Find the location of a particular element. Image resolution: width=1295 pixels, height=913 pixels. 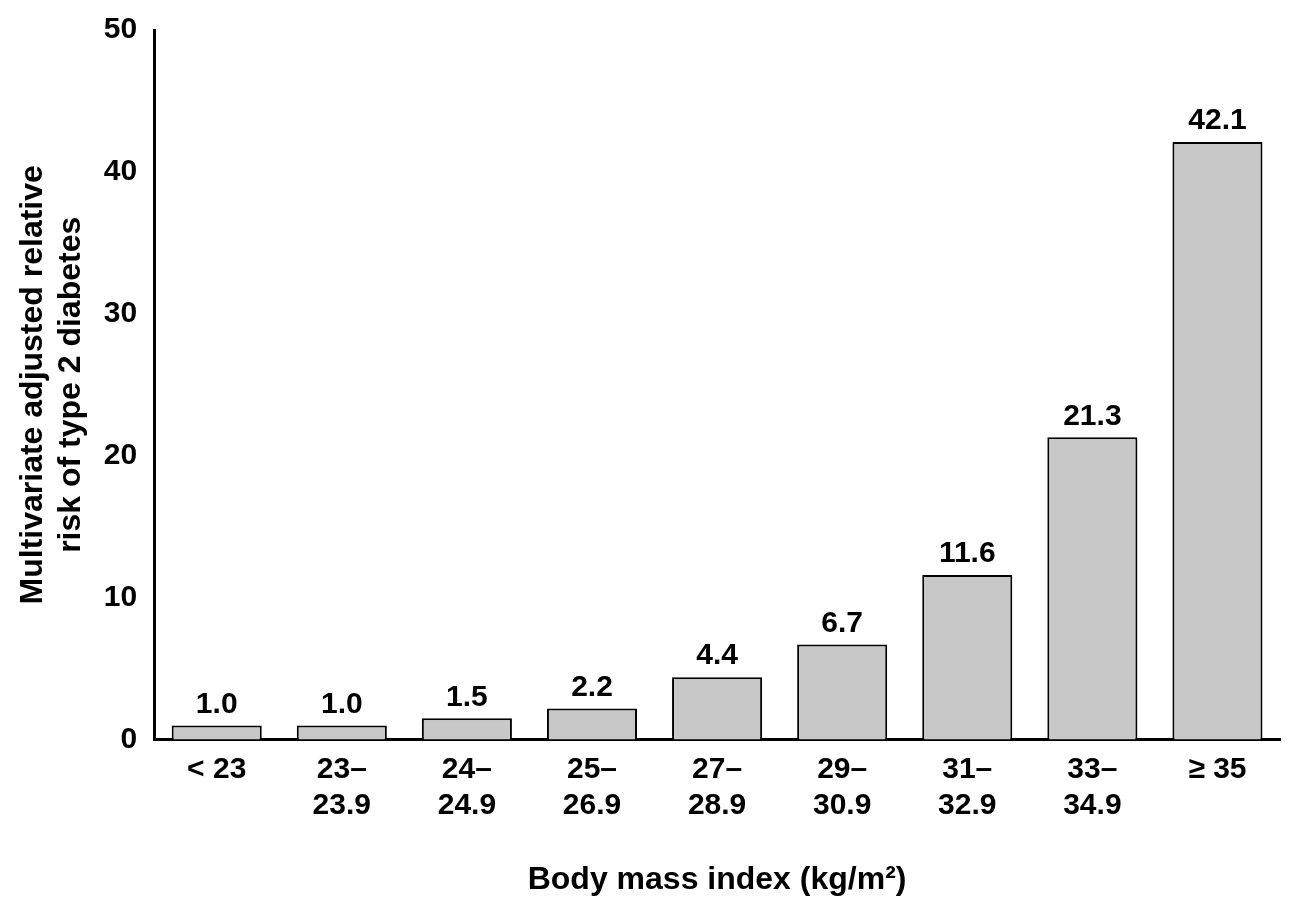

x-tick-label: 24–24.9 is located at coordinates (467, 785).